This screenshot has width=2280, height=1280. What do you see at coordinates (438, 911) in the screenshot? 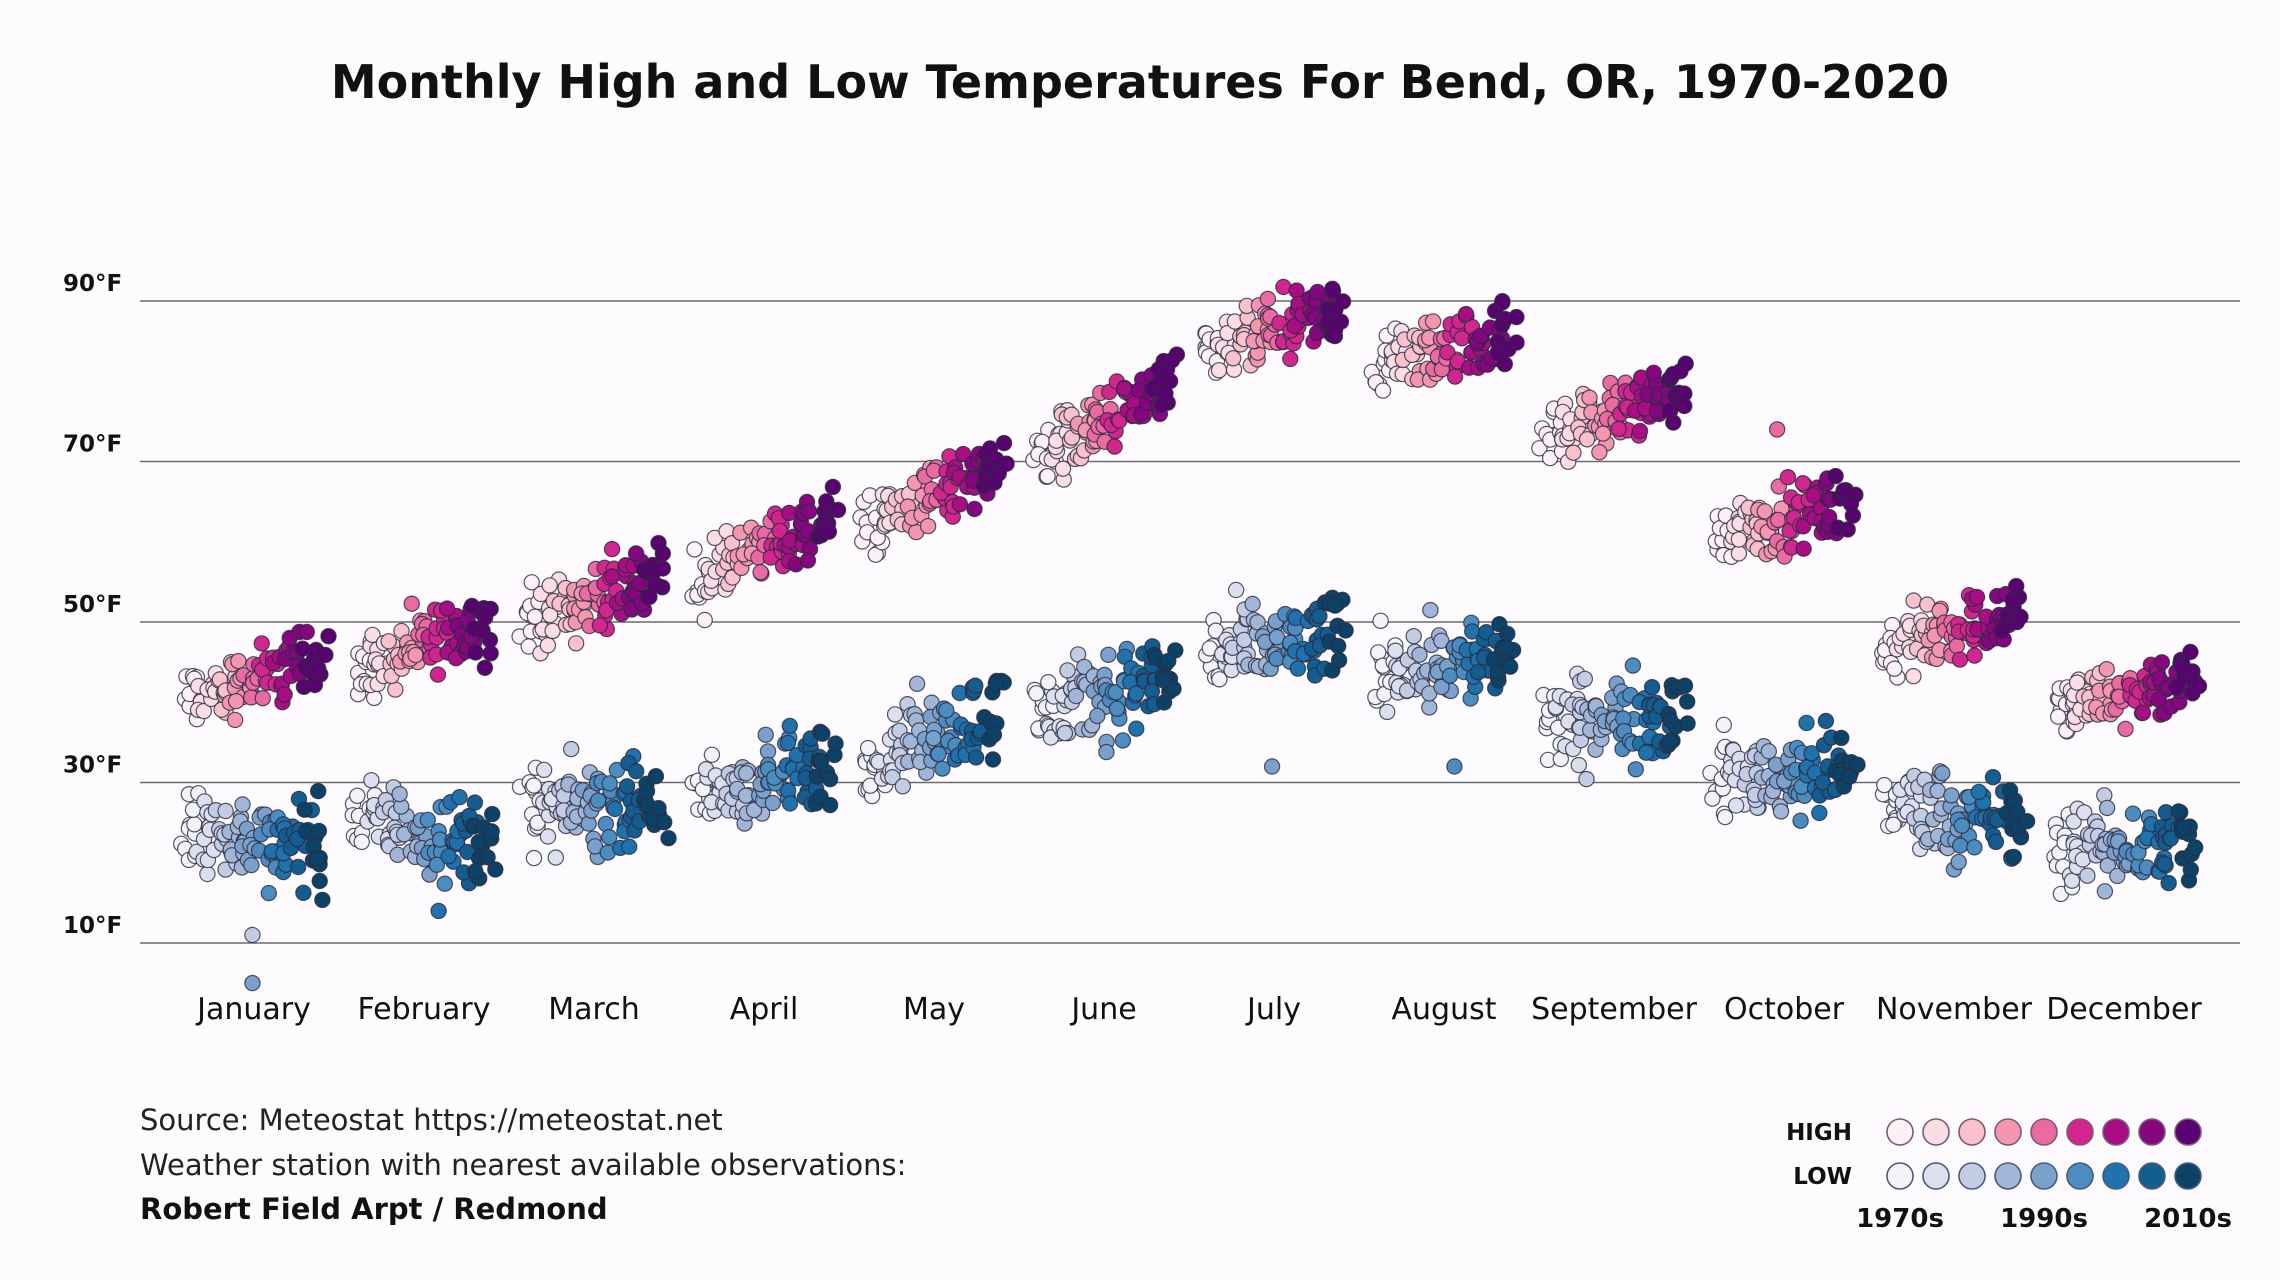
I see `low-temp-outlier` at bounding box center [438, 911].